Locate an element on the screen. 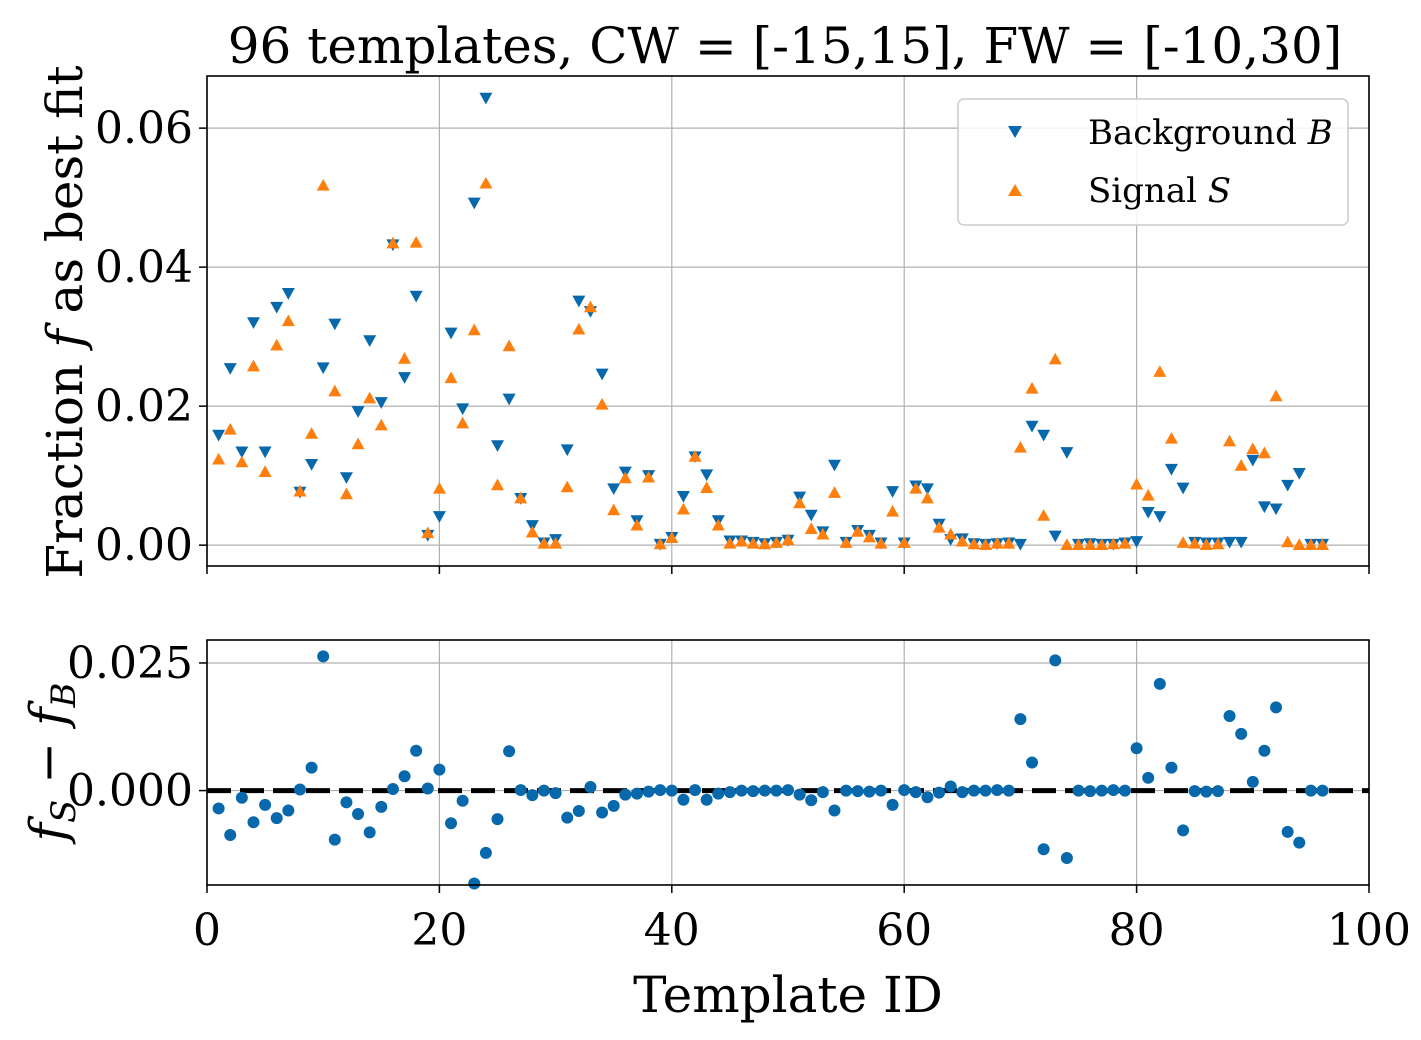  legend-box is located at coordinates (1153, 162).